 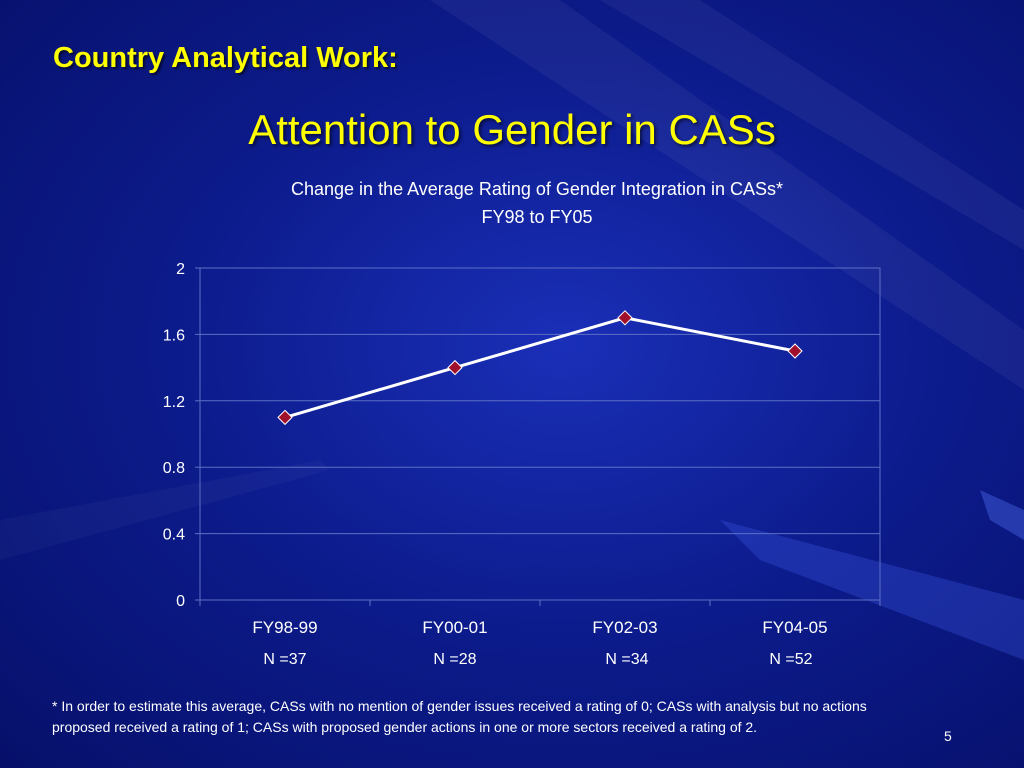 What do you see at coordinates (174, 468) in the screenshot?
I see `y-tick-label: 0.8` at bounding box center [174, 468].